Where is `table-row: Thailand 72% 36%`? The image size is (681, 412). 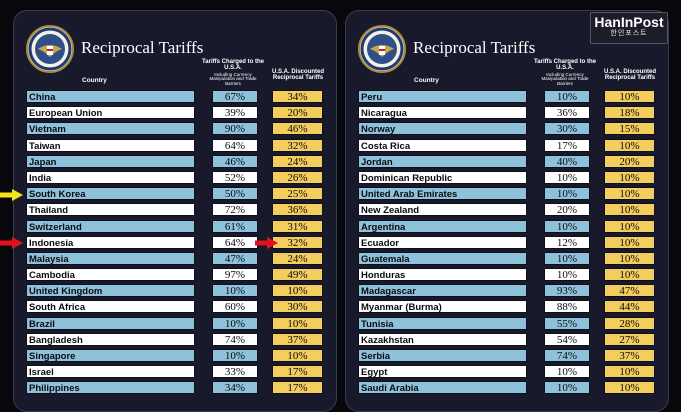 table-row: Thailand 72% 36% is located at coordinates (175, 211).